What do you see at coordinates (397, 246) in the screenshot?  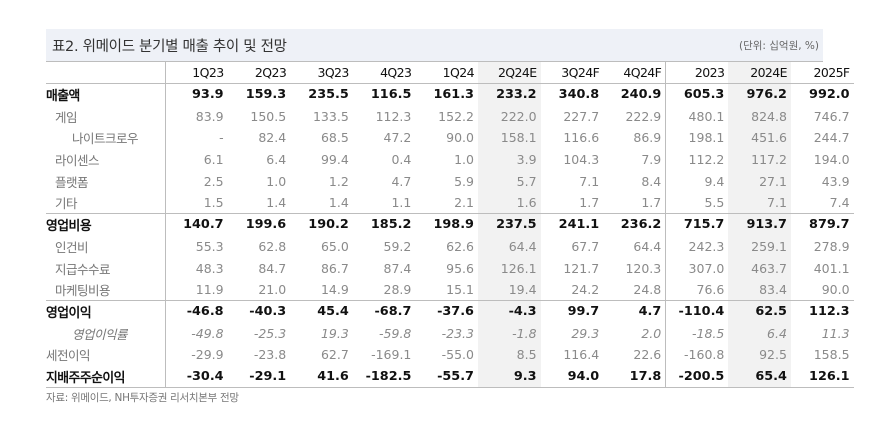 I see `value-cell: 59.2` at bounding box center [397, 246].